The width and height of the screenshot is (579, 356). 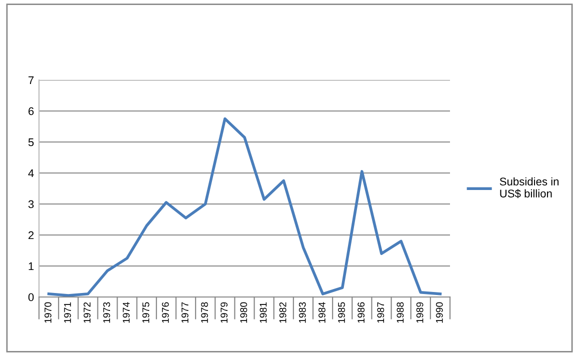 I want to click on x-tick-label: 1984, so click(x=322, y=312).